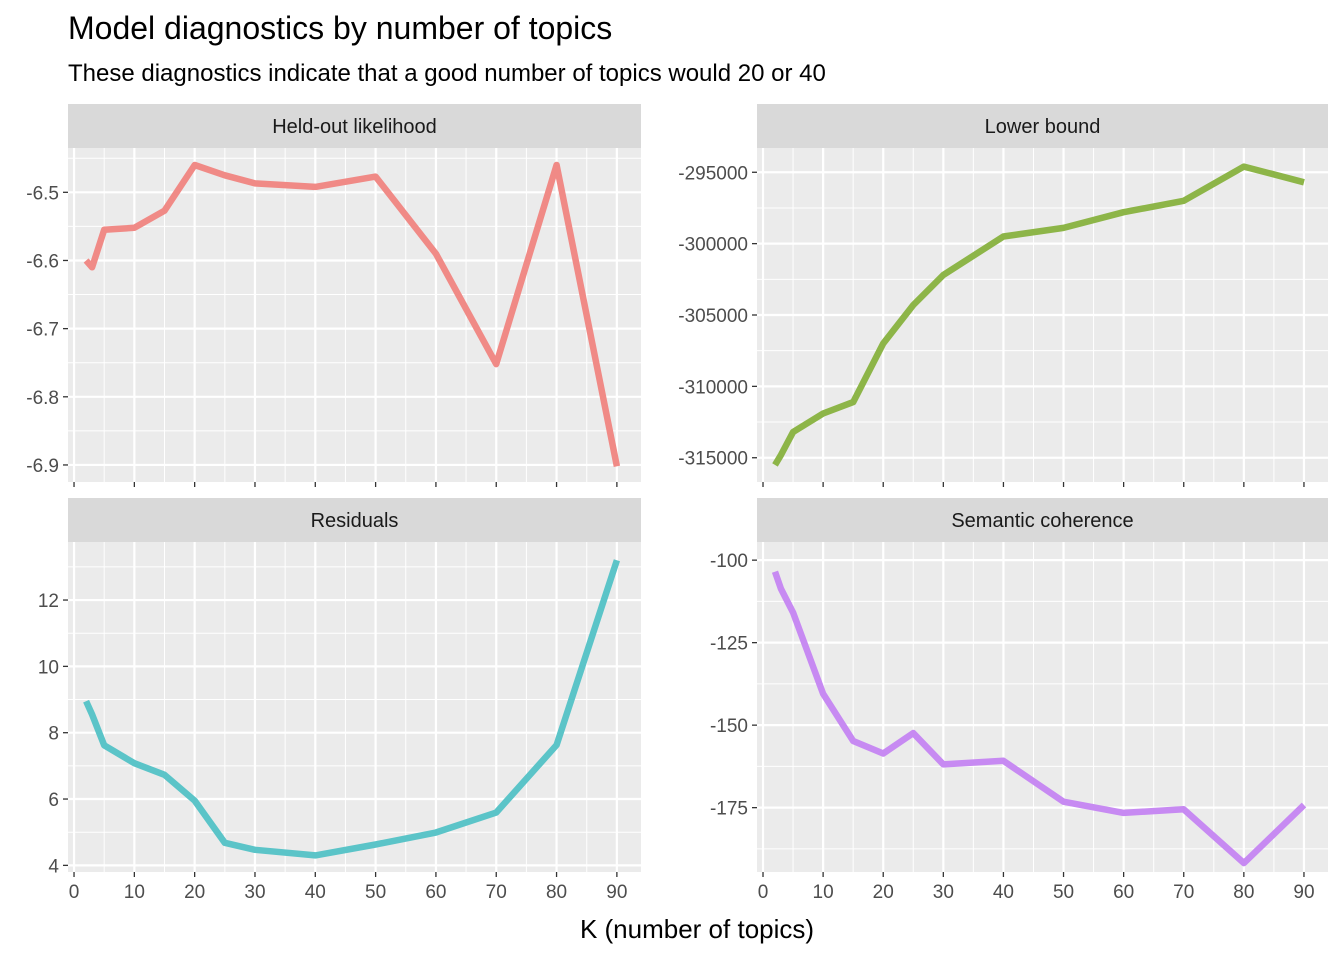 The width and height of the screenshot is (1344, 960). I want to click on facet-strip-label: Semantic coherence, so click(1042, 521).